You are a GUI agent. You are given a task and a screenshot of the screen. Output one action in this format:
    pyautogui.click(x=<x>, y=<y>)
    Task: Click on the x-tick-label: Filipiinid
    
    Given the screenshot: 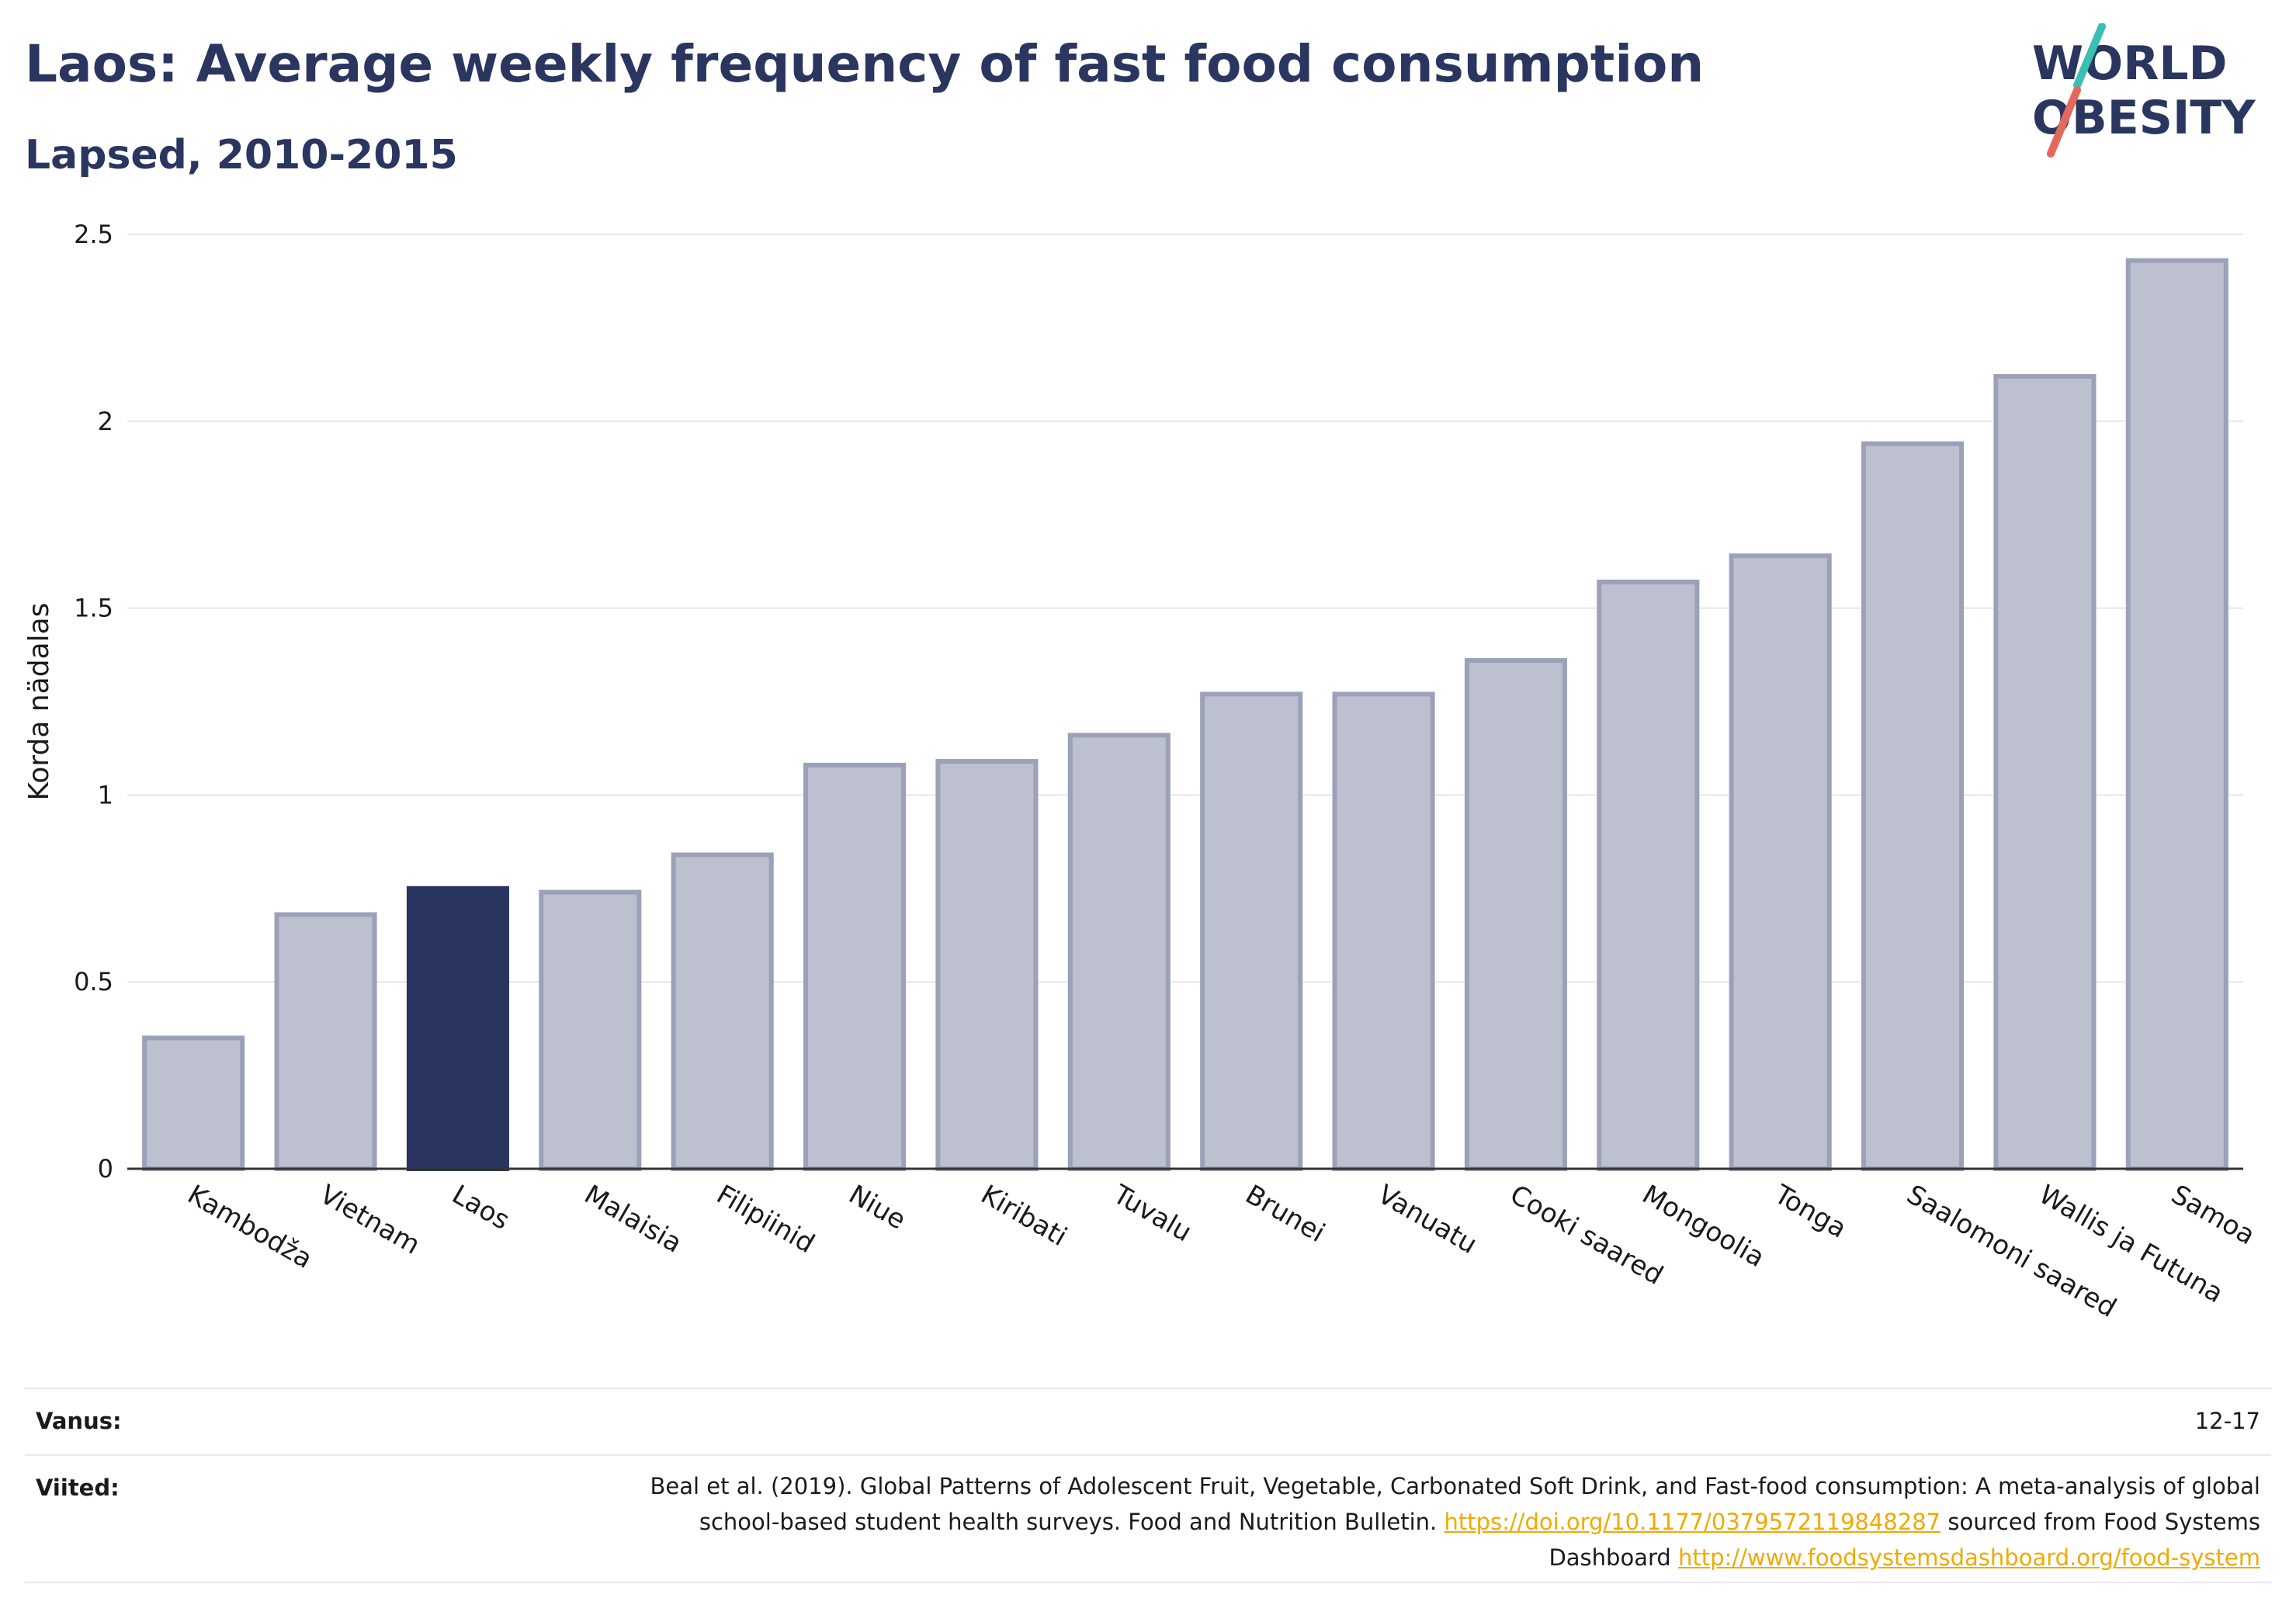 What is the action you would take?
    pyautogui.click(x=765, y=1219)
    